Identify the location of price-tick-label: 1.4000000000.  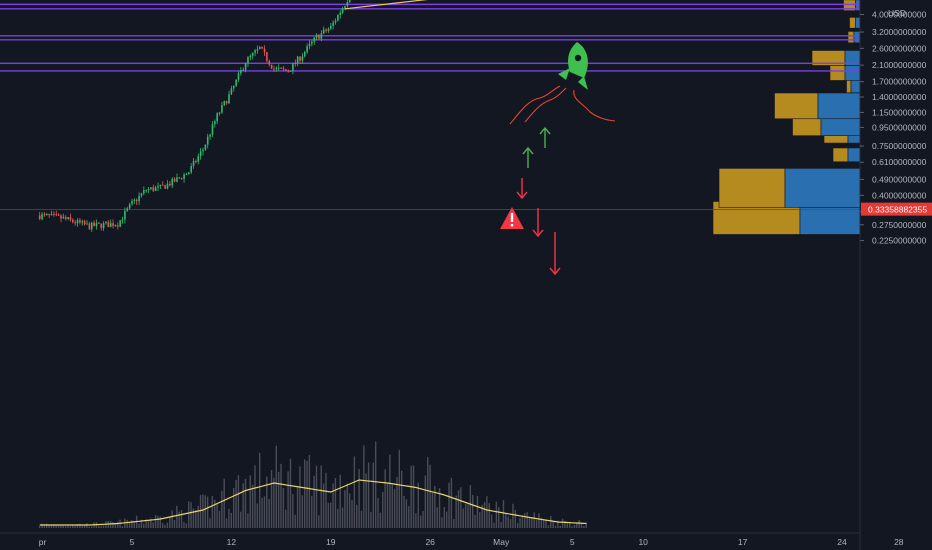
(899, 97).